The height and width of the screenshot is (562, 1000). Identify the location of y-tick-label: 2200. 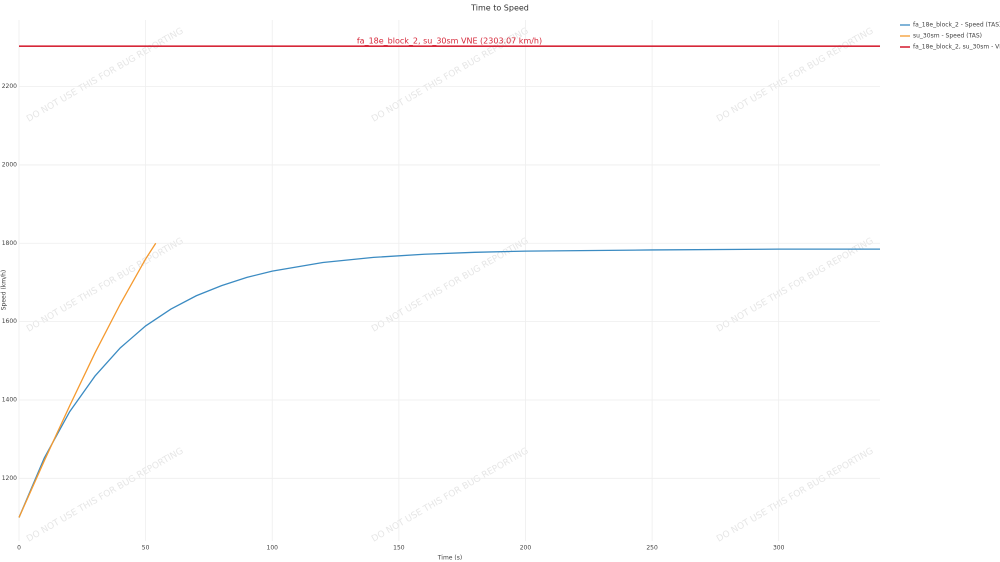
(9, 86).